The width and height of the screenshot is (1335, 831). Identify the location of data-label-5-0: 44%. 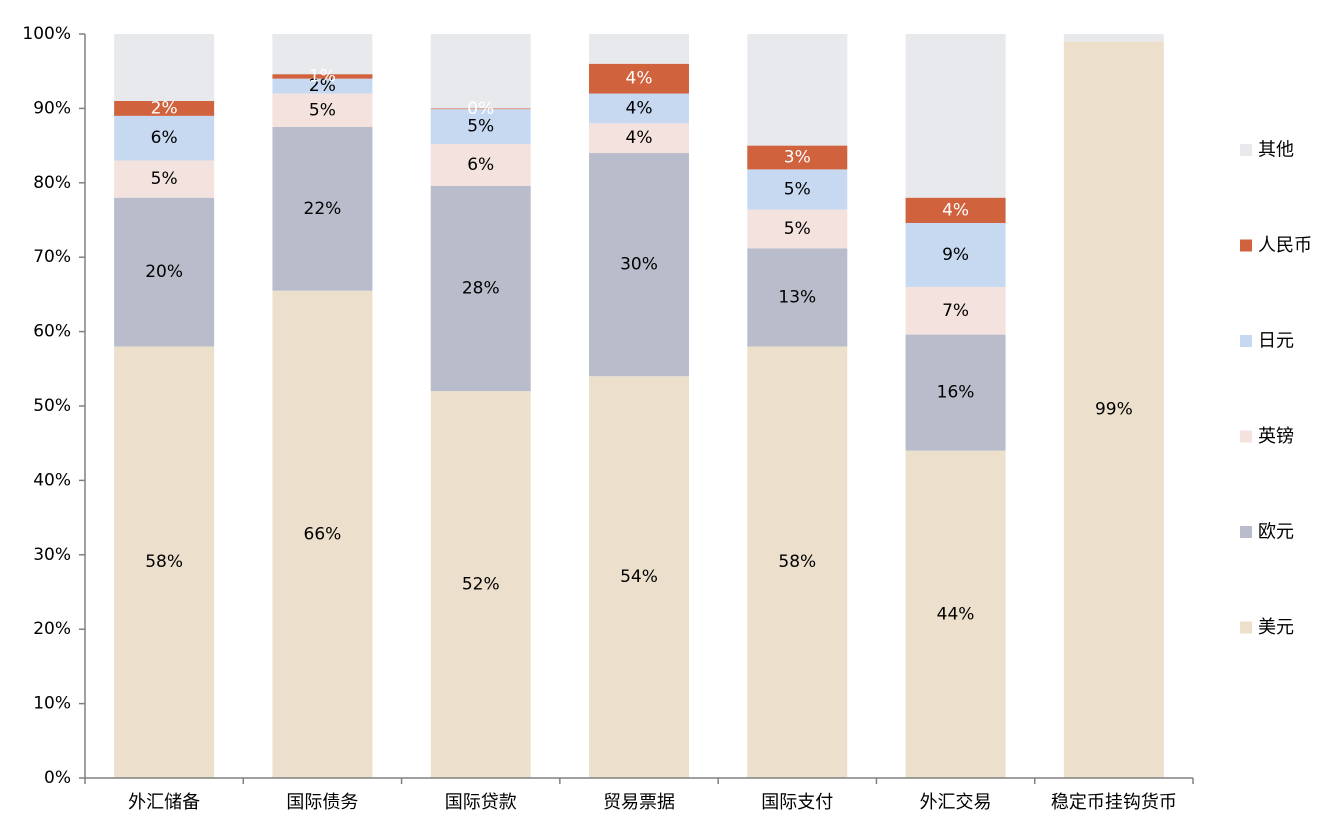
(956, 614).